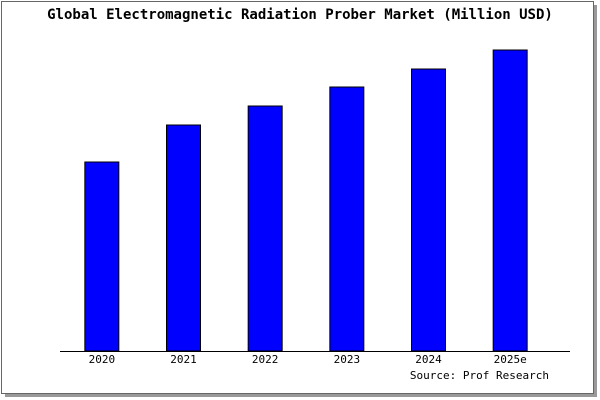  Describe the element at coordinates (510, 359) in the screenshot. I see `x-tick-label: 2025e` at that location.